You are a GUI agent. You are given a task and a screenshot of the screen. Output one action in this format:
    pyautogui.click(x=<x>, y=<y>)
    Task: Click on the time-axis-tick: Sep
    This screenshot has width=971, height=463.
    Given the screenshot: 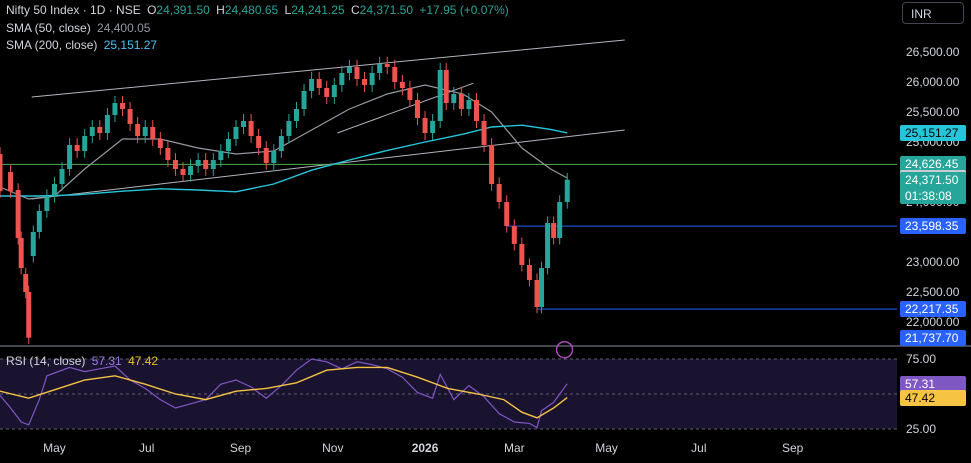 What is the action you would take?
    pyautogui.click(x=793, y=448)
    